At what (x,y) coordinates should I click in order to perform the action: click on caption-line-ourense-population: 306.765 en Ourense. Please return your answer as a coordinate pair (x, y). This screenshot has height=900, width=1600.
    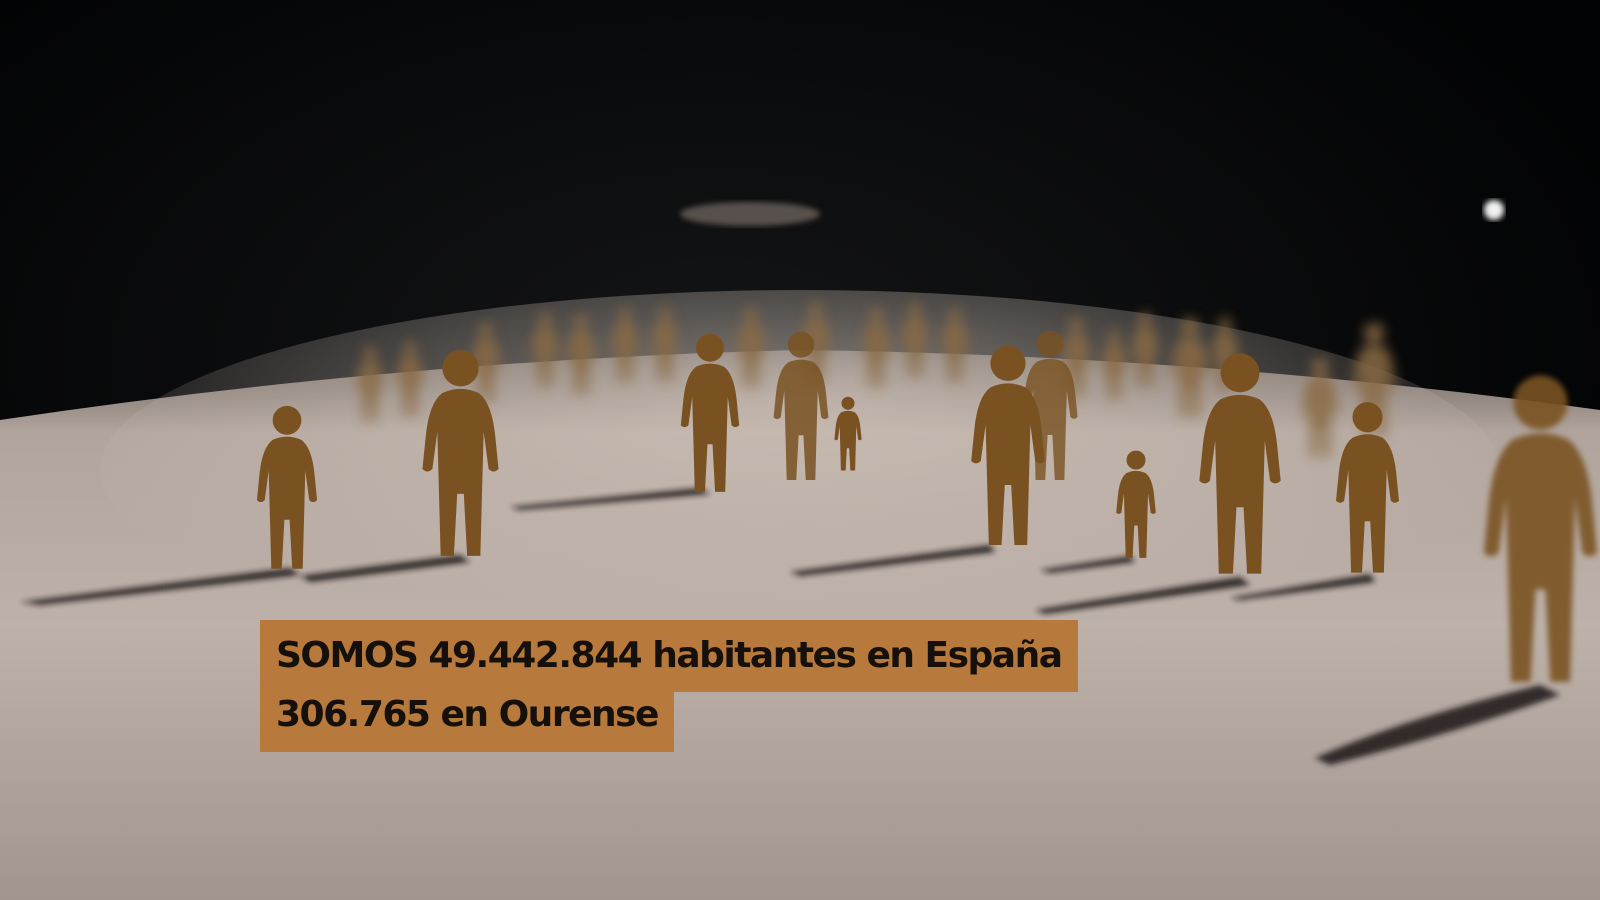
    Looking at the image, I should click on (467, 722).